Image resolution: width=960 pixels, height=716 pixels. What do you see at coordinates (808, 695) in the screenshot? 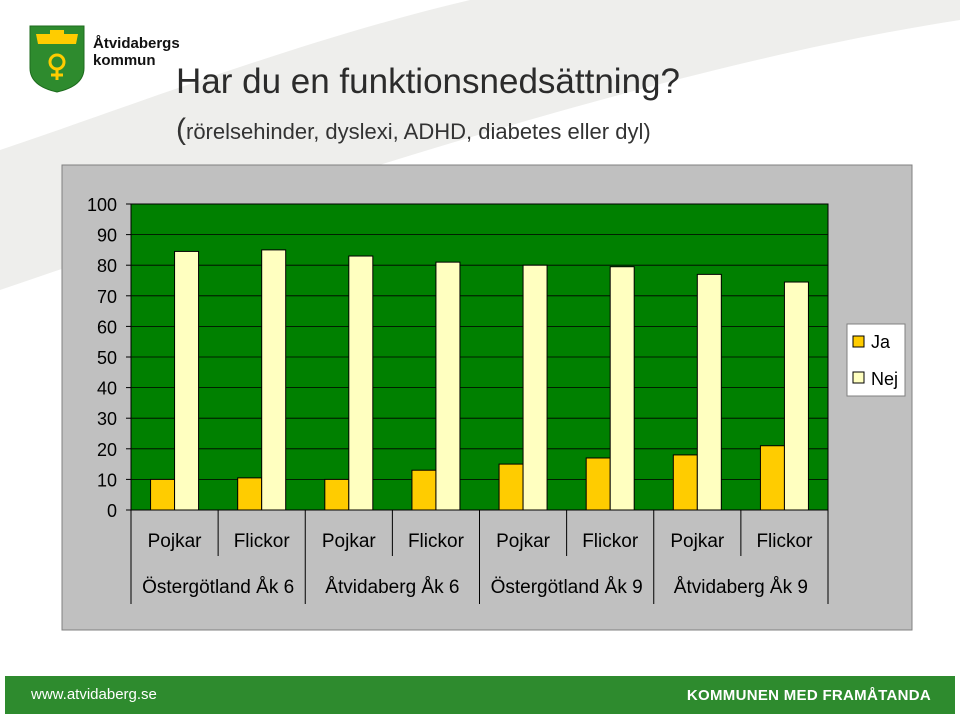
I see `footer-slogan: KOMMUNEN MED FRAMÅTANDA` at bounding box center [808, 695].